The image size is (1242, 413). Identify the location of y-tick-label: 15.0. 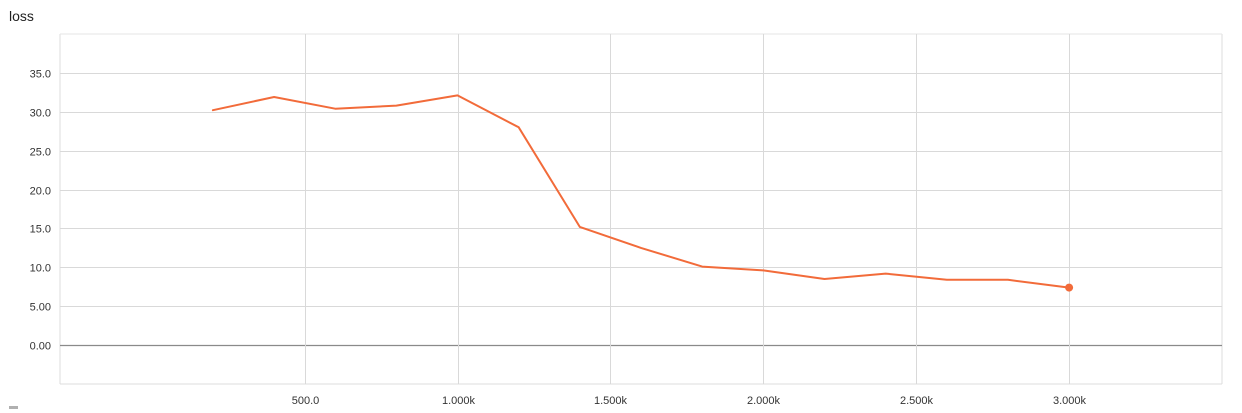
(40, 230).